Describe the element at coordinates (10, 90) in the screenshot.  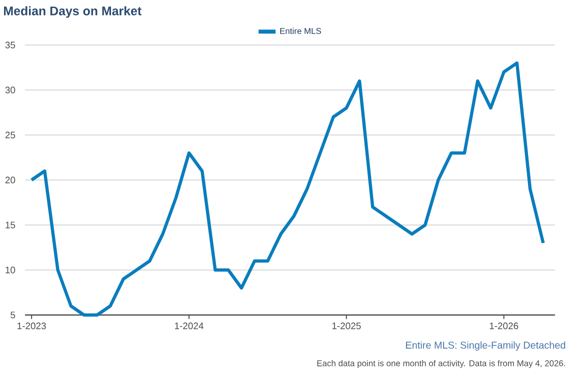
I see `y-tick-label: 30` at that location.